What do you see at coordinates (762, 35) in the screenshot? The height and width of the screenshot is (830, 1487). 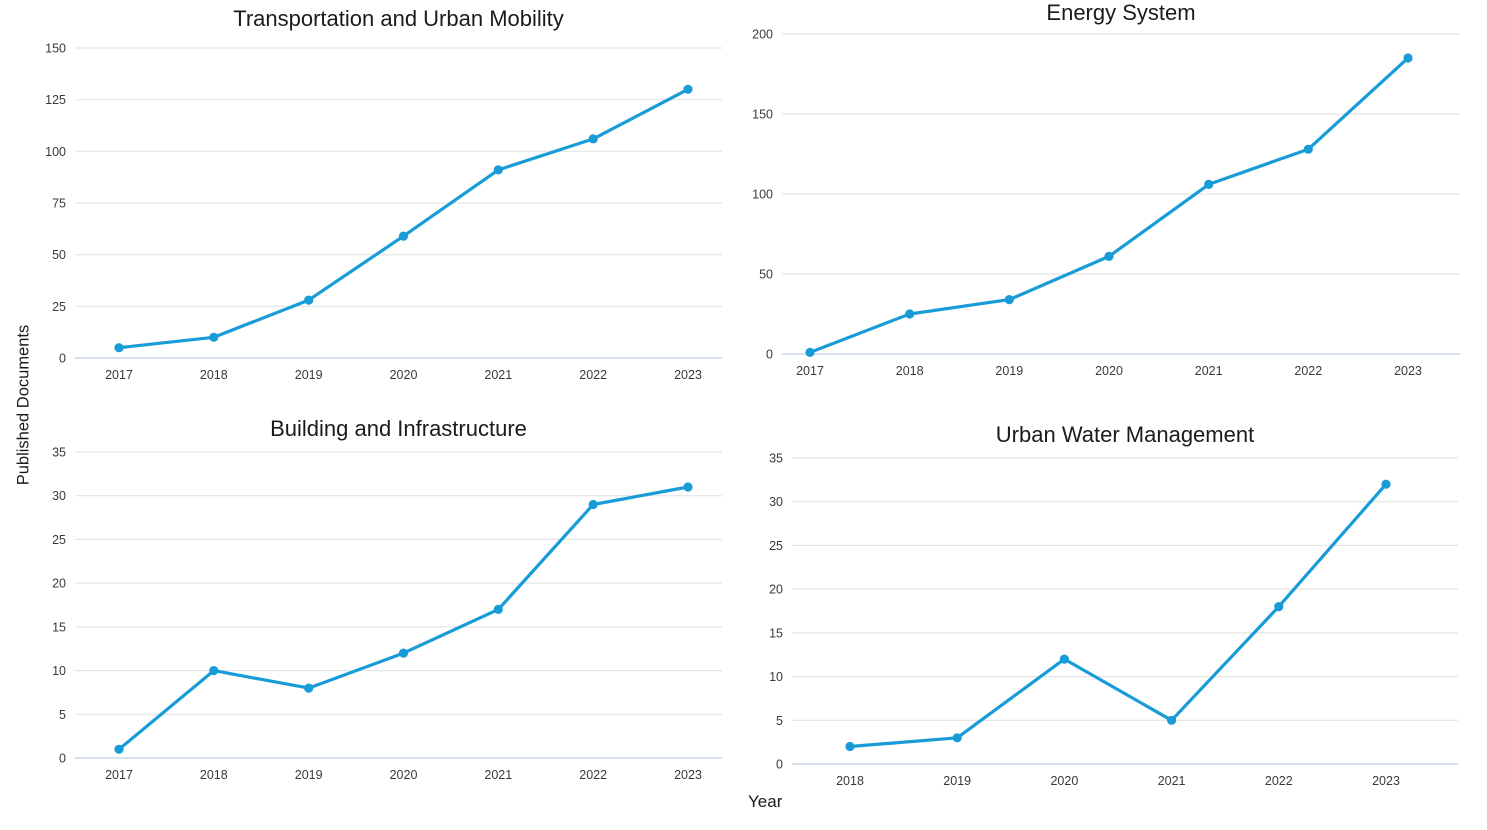 I see `y-tick-label: 200` at bounding box center [762, 35].